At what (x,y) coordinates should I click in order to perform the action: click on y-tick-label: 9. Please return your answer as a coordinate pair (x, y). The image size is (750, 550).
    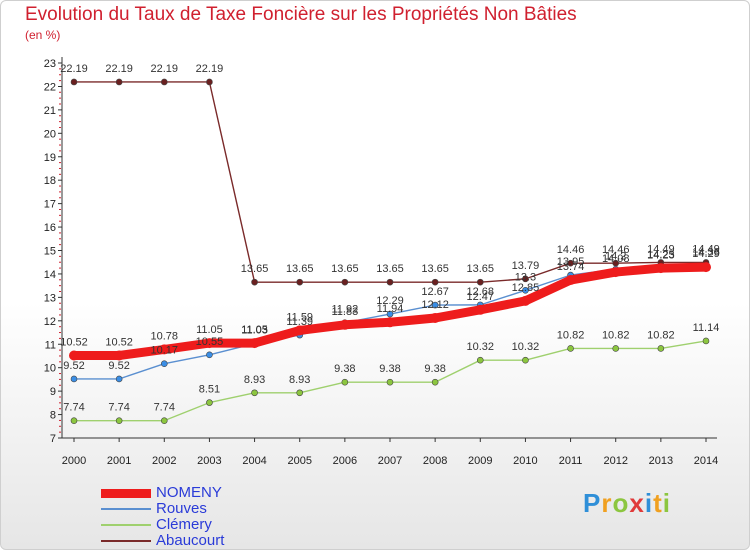
    Looking at the image, I should click on (53, 392).